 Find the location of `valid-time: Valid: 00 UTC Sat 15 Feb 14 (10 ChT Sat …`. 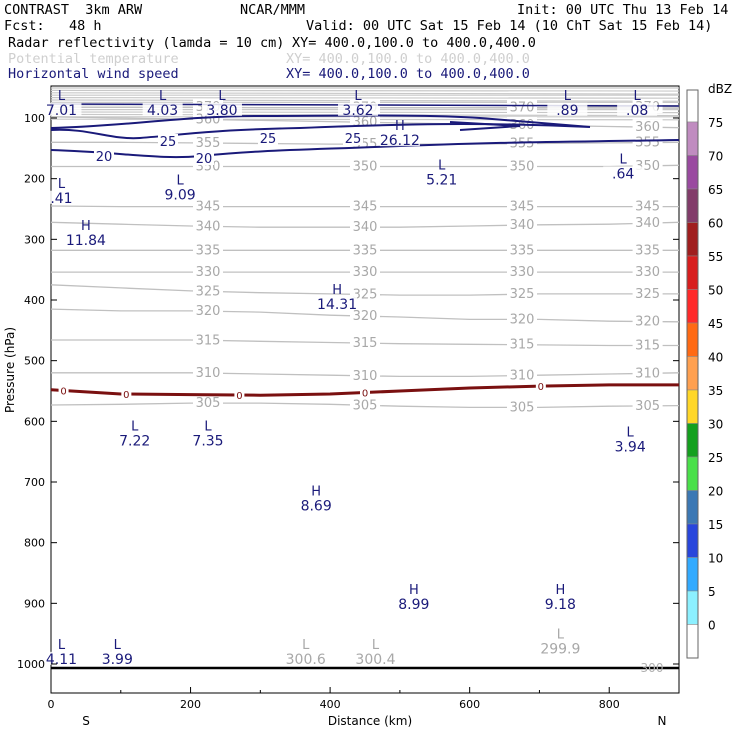

valid-time: Valid: 00 UTC Sat 15 Feb 14 (10 ChT Sat … is located at coordinates (509, 26).